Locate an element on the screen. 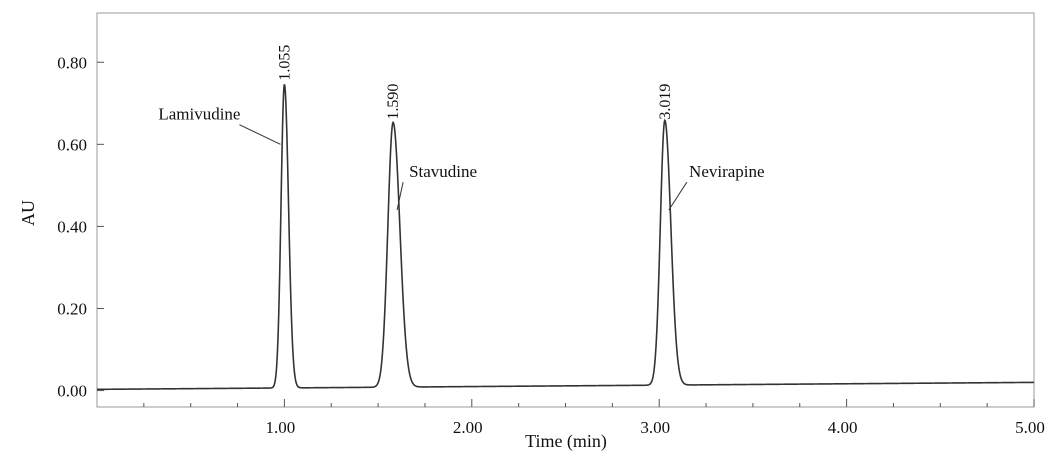 Image resolution: width=1063 pixels, height=458 pixels. peak-retention-label: 1.590 is located at coordinates (393, 102).